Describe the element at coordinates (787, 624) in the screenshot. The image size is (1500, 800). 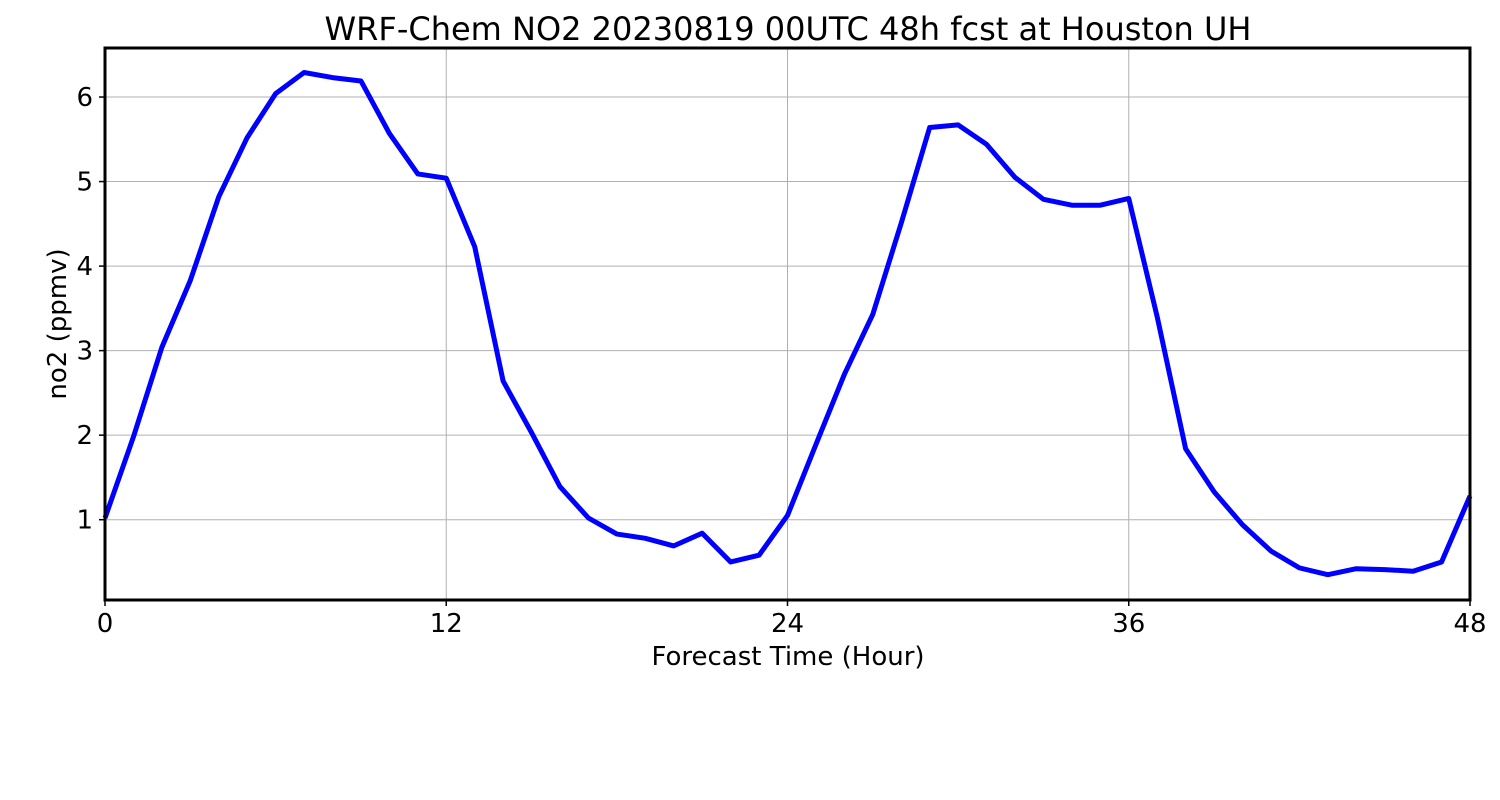
I see `x-tick-label: 24` at that location.